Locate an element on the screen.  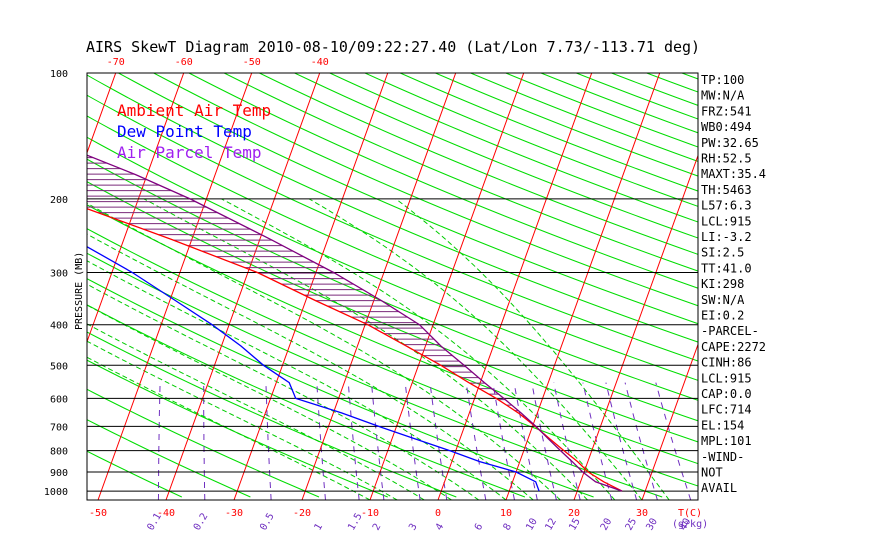
pressure-tick-label: 600 is located at coordinates (59, 399).